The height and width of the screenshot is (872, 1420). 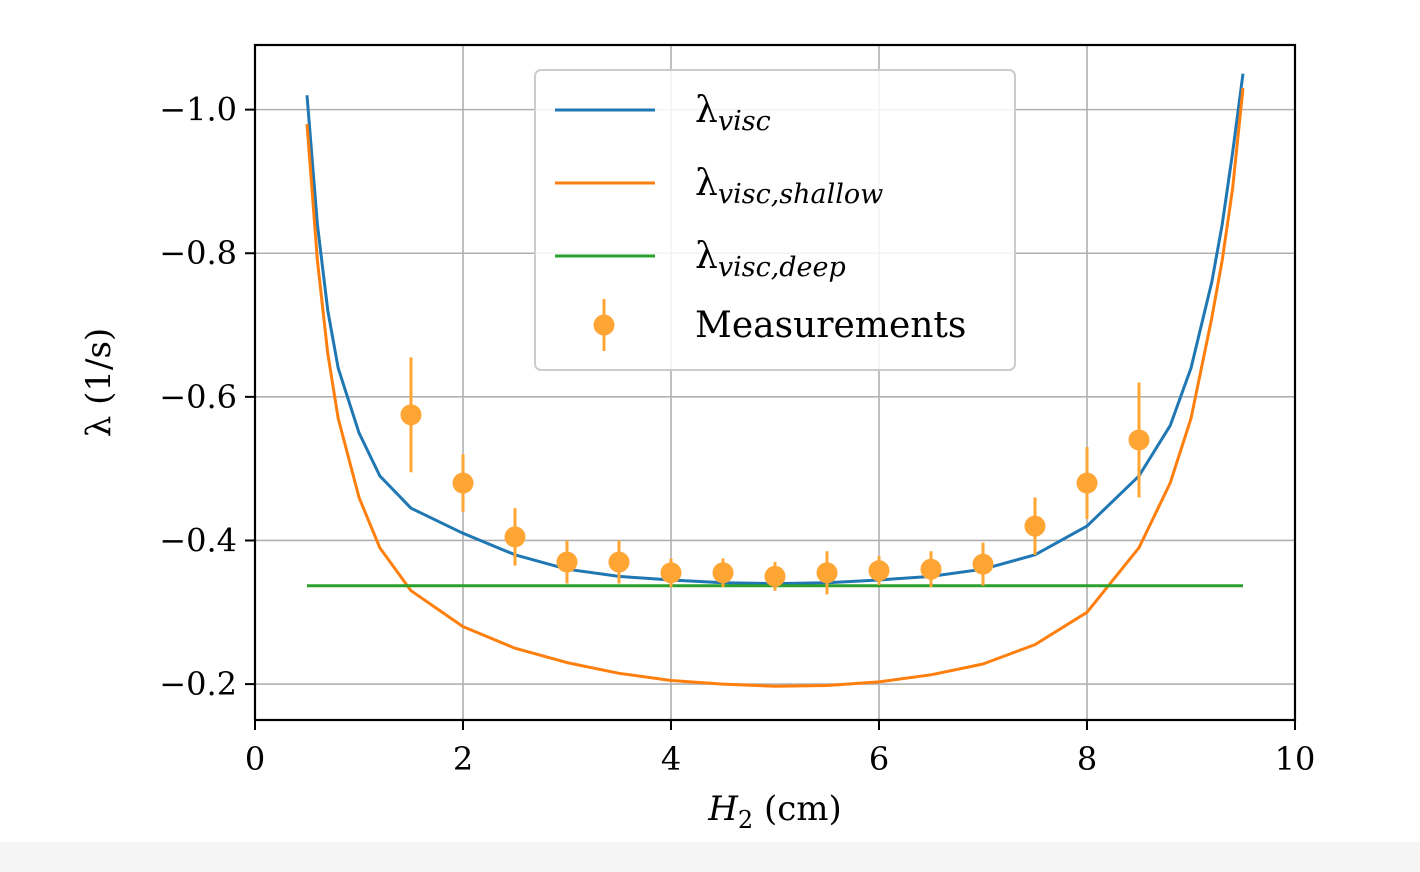 What do you see at coordinates (745, 820) in the screenshot?
I see `x-axis-label-sub: 2` at bounding box center [745, 820].